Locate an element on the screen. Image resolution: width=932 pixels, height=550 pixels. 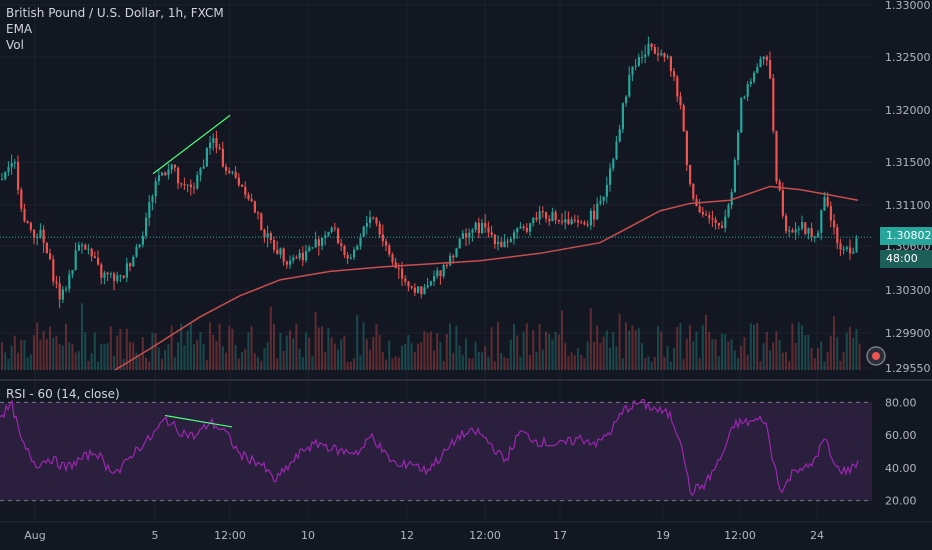
vol-label: Vol is located at coordinates (15, 45).